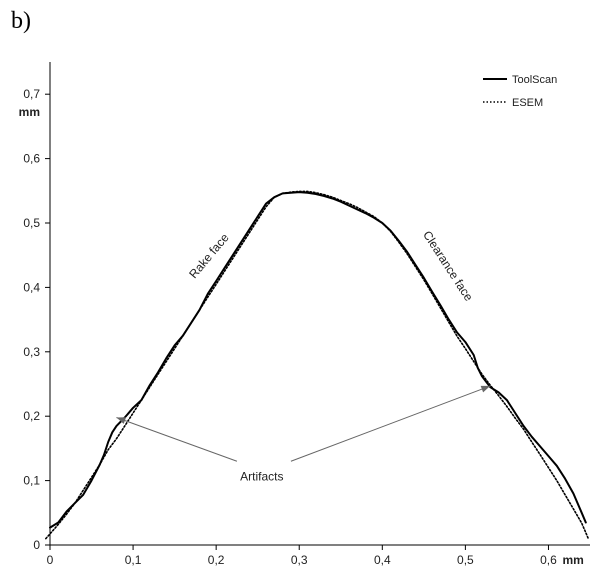  Describe the element at coordinates (465, 560) in the screenshot. I see `x-tick-label: 0,5` at that location.